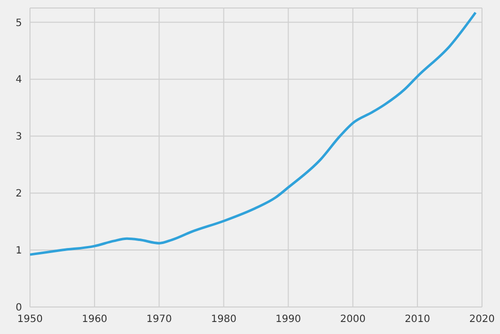  Describe the element at coordinates (417, 320) in the screenshot. I see `x-tick-label: 2010` at that location.